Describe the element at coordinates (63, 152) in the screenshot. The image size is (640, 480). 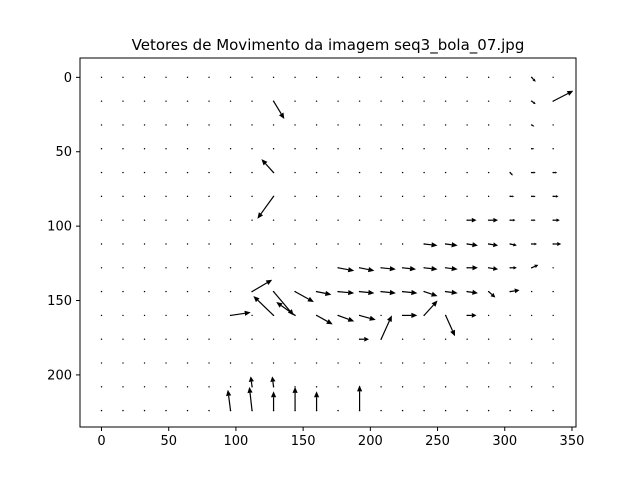
I see `y-tick-label: 50` at that location.